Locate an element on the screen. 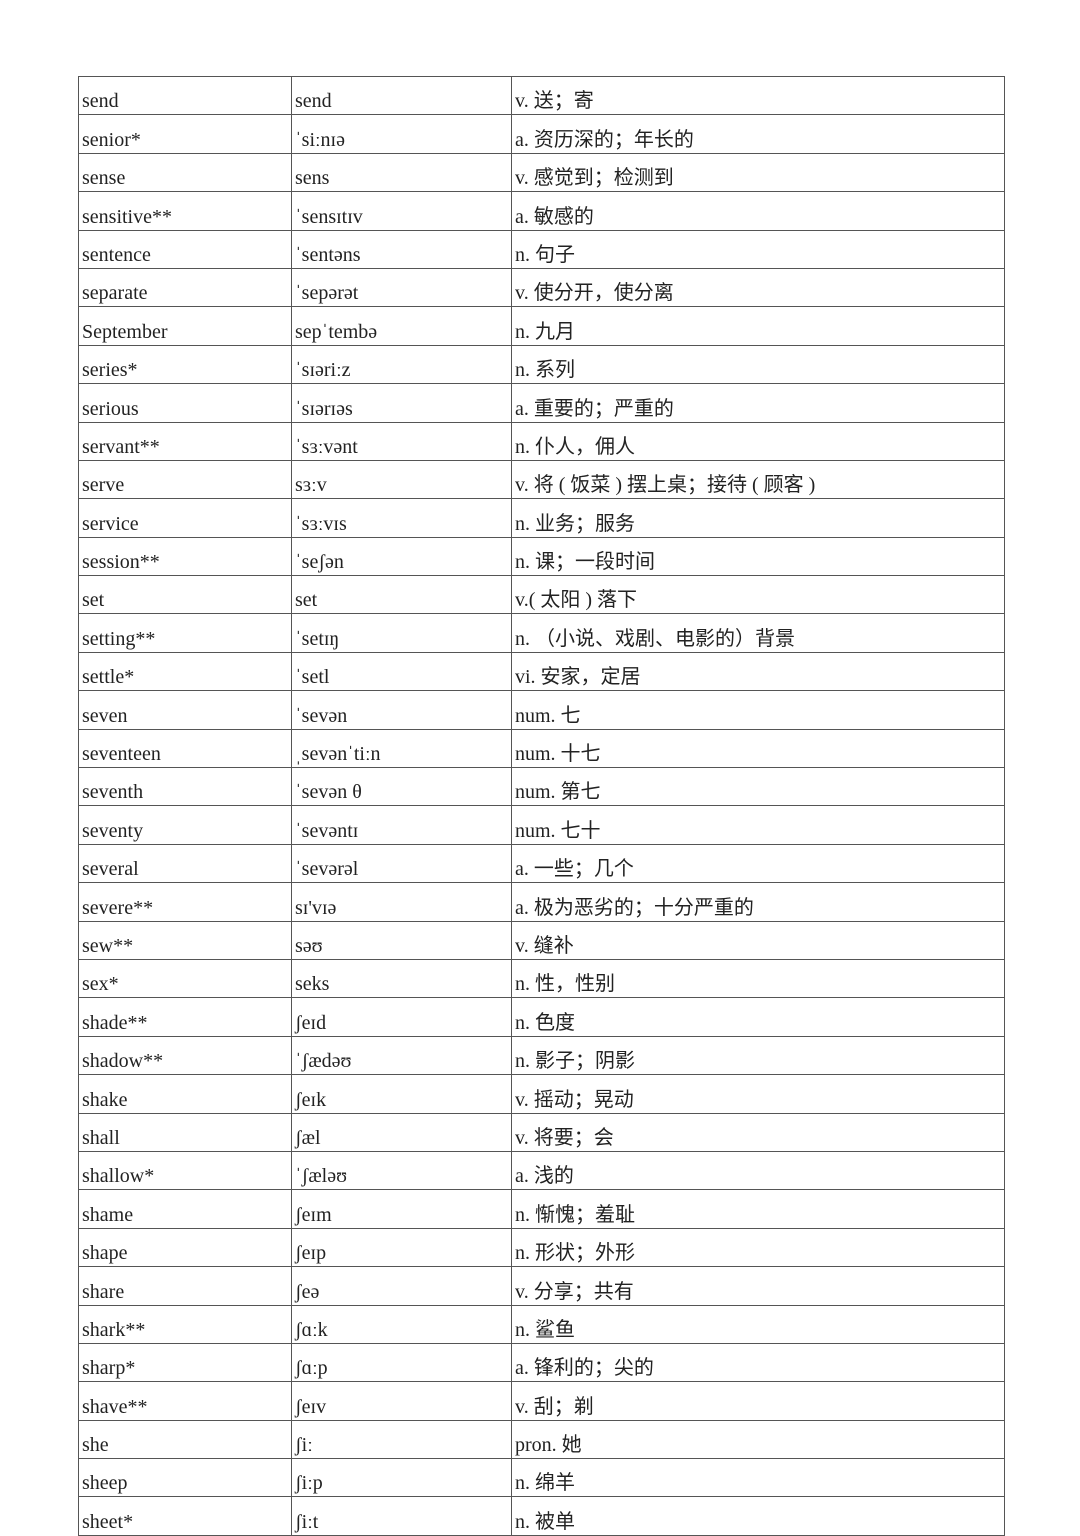 This screenshot has height=1536, width=1080. definition-cell: v. 将 ( 饭菜 ) 摆上桌；接待 ( 顾客 ) is located at coordinates (758, 479).